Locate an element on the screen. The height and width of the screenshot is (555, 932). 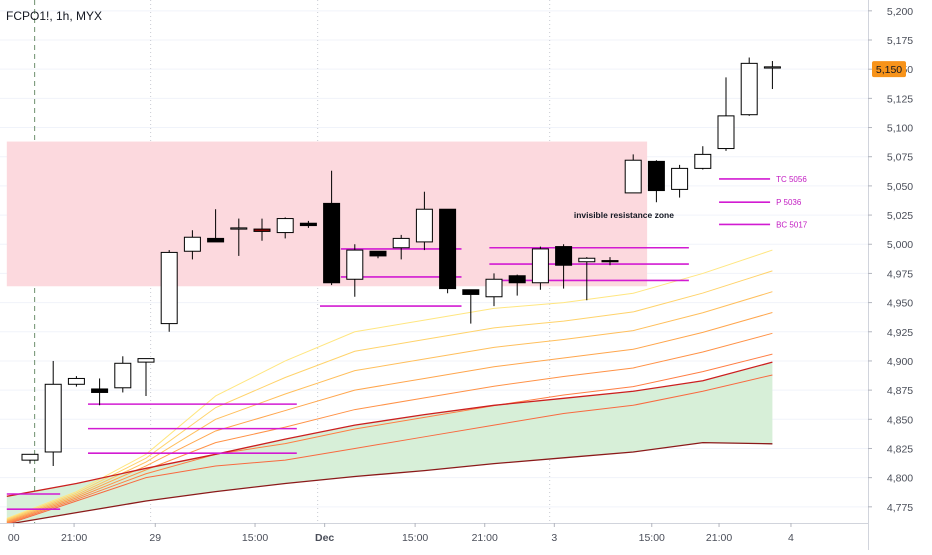
price-tick-label: 5,125 is located at coordinates (900, 99).